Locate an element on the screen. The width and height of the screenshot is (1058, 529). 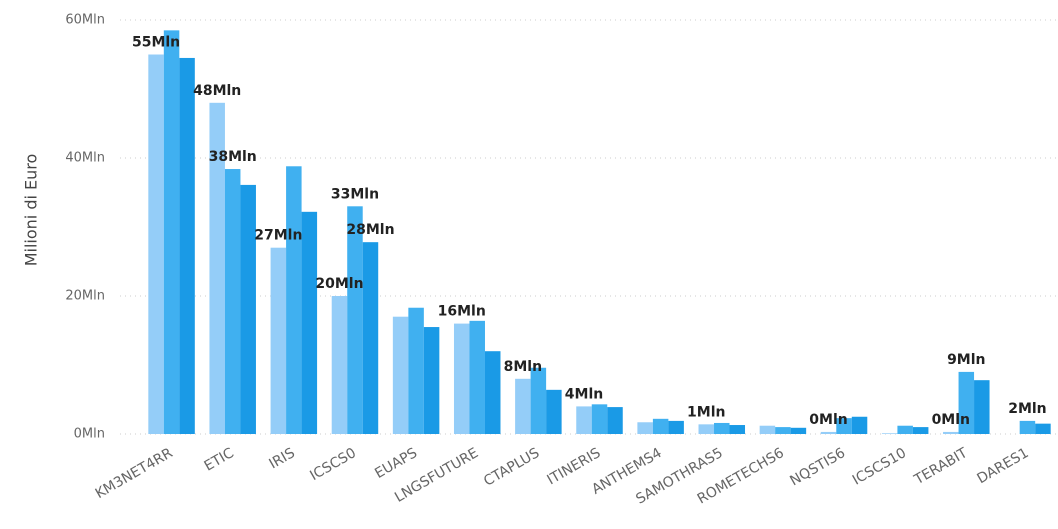
x-tick-label: NQSTIS6 is located at coordinates (817, 467).